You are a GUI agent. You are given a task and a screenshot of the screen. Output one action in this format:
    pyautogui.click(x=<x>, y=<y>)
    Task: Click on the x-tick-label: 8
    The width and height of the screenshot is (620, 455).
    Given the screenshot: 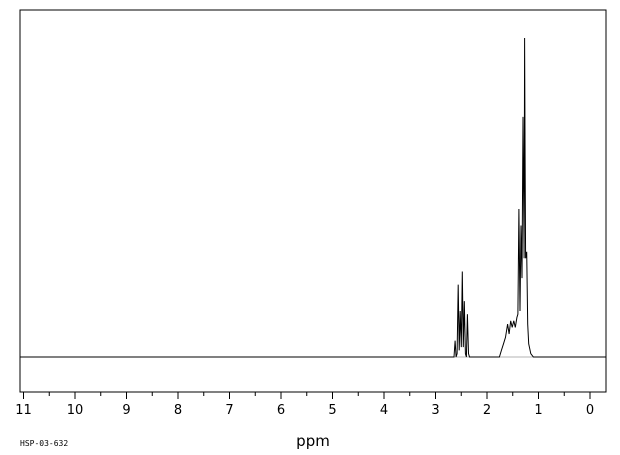 What is the action you would take?
    pyautogui.click(x=178, y=410)
    